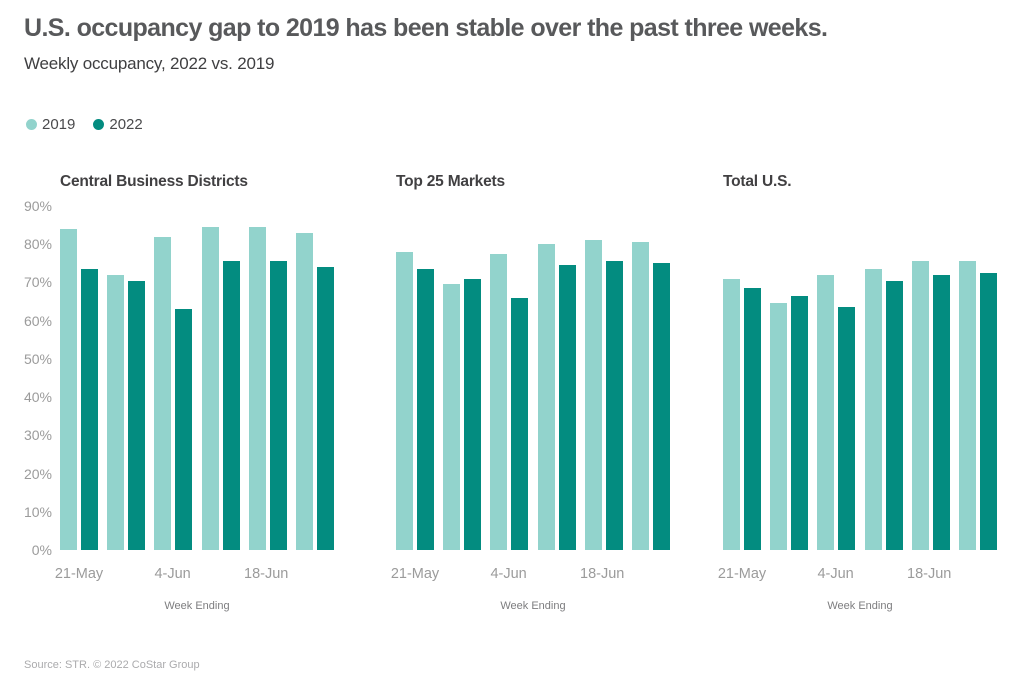  What do you see at coordinates (37, 358) in the screenshot?
I see `y-tick-label: 50%` at bounding box center [37, 358].